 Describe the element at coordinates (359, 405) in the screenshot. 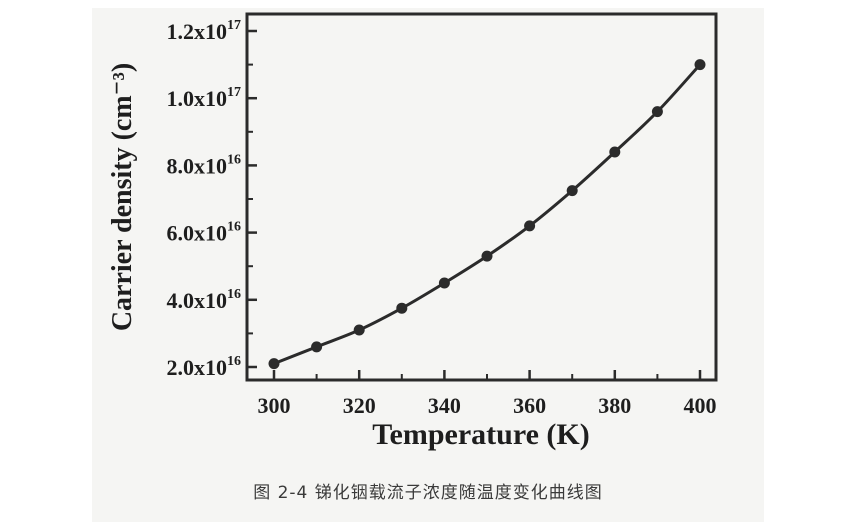

I see `x-tick-label: 320` at that location.